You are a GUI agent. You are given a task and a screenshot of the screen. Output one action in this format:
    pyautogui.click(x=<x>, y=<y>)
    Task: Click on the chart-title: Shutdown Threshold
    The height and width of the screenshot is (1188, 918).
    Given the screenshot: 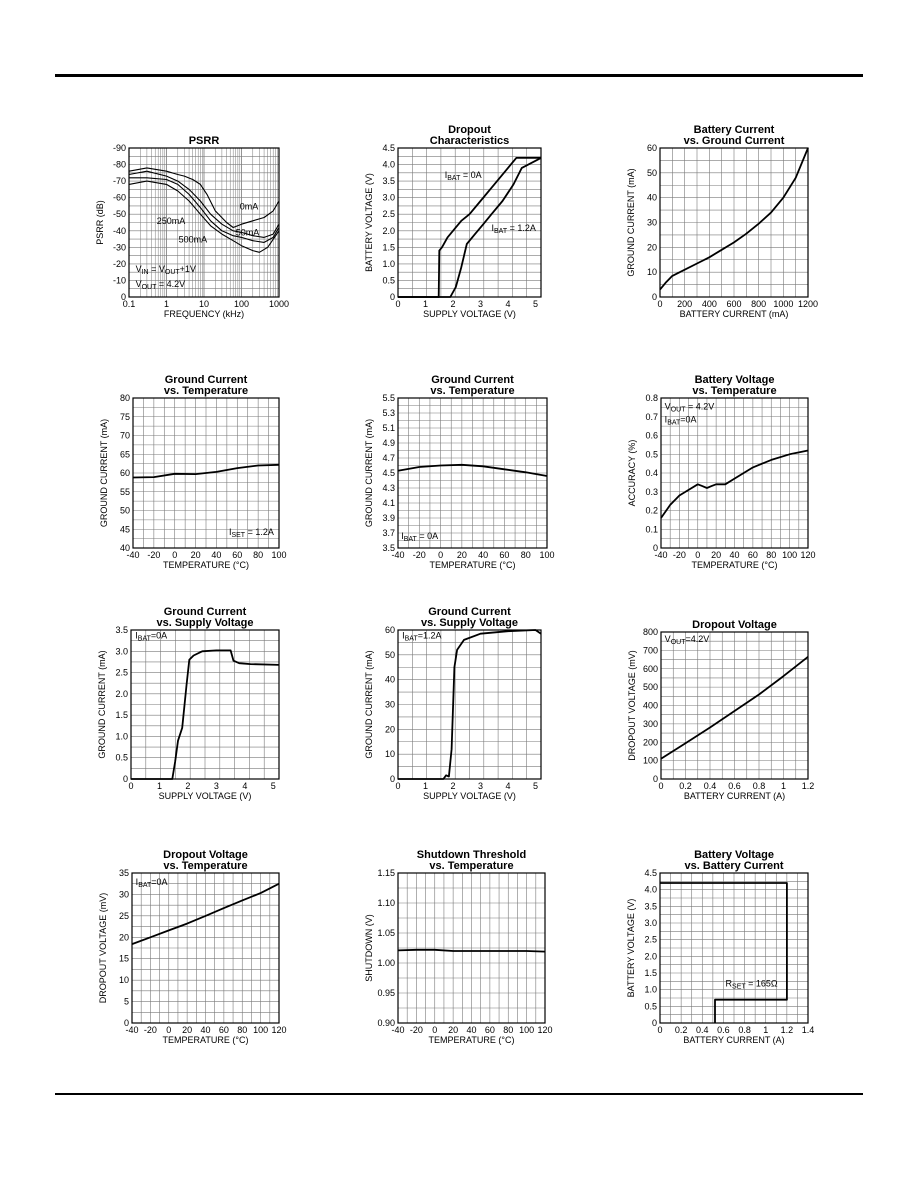 What is the action you would take?
    pyautogui.click(x=471, y=855)
    